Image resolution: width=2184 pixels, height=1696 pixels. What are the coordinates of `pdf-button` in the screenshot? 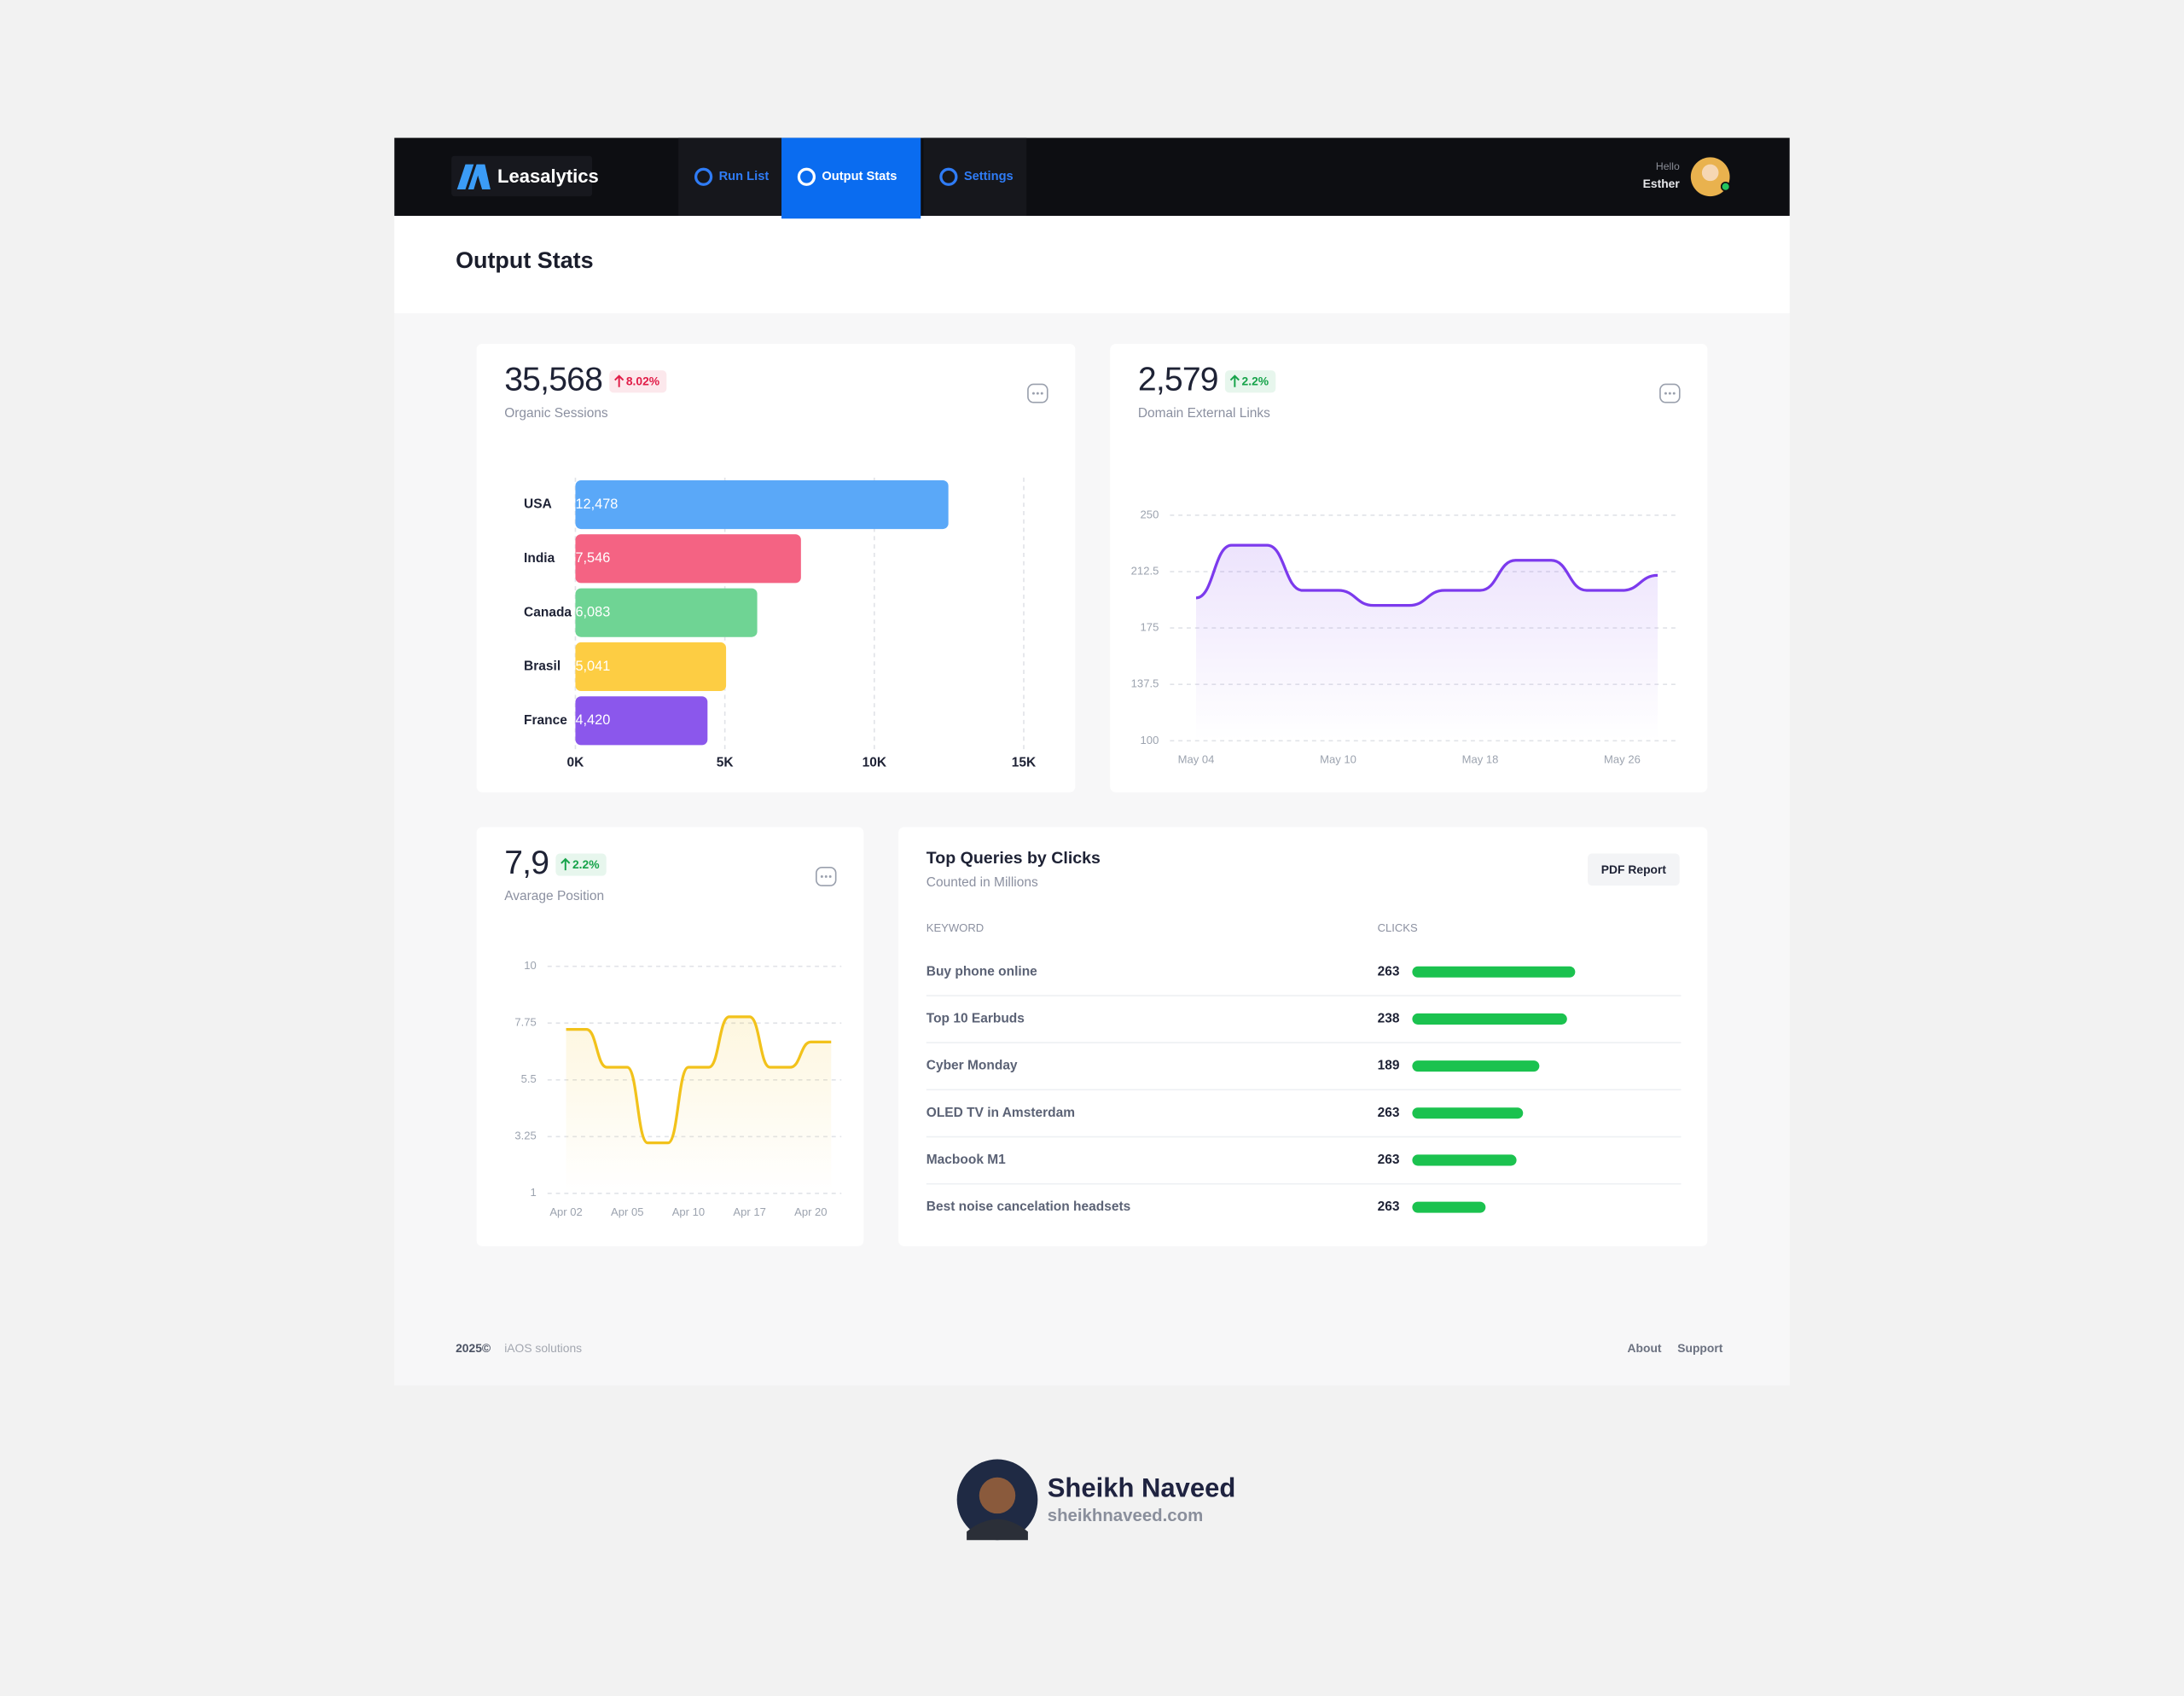 It's located at (1634, 870).